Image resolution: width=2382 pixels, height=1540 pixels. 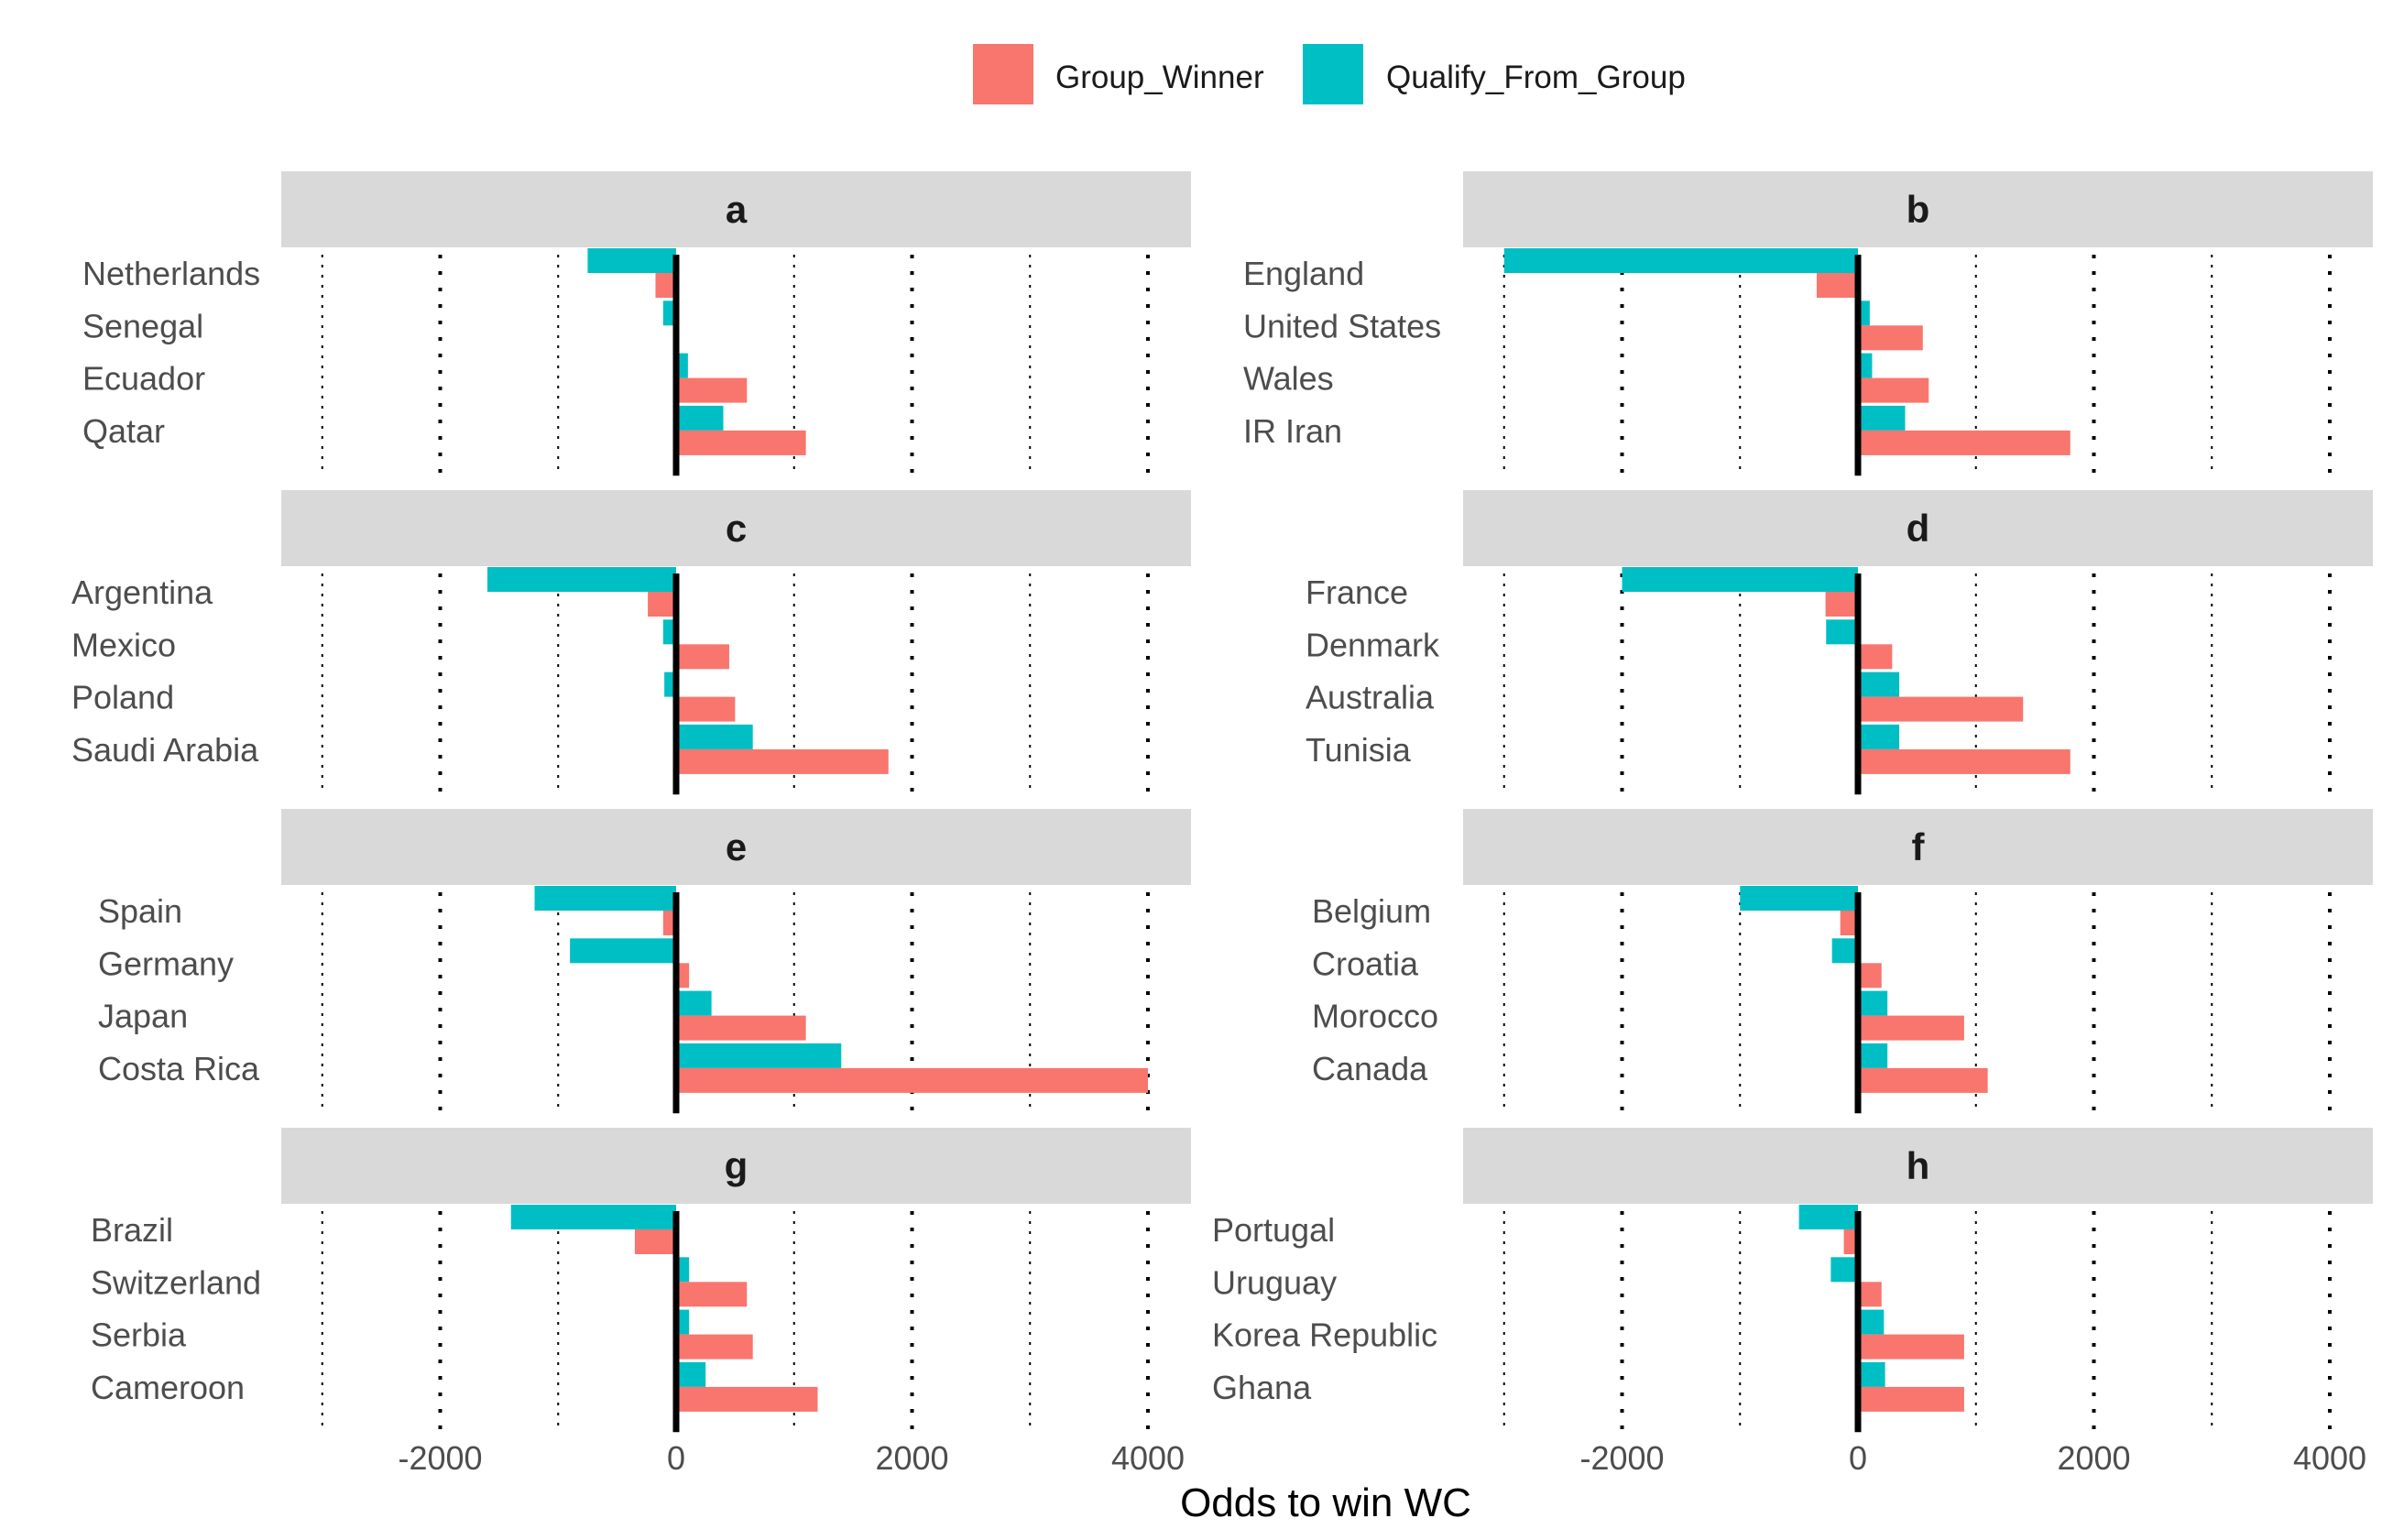 I want to click on category-label: Canada, so click(x=1370, y=1068).